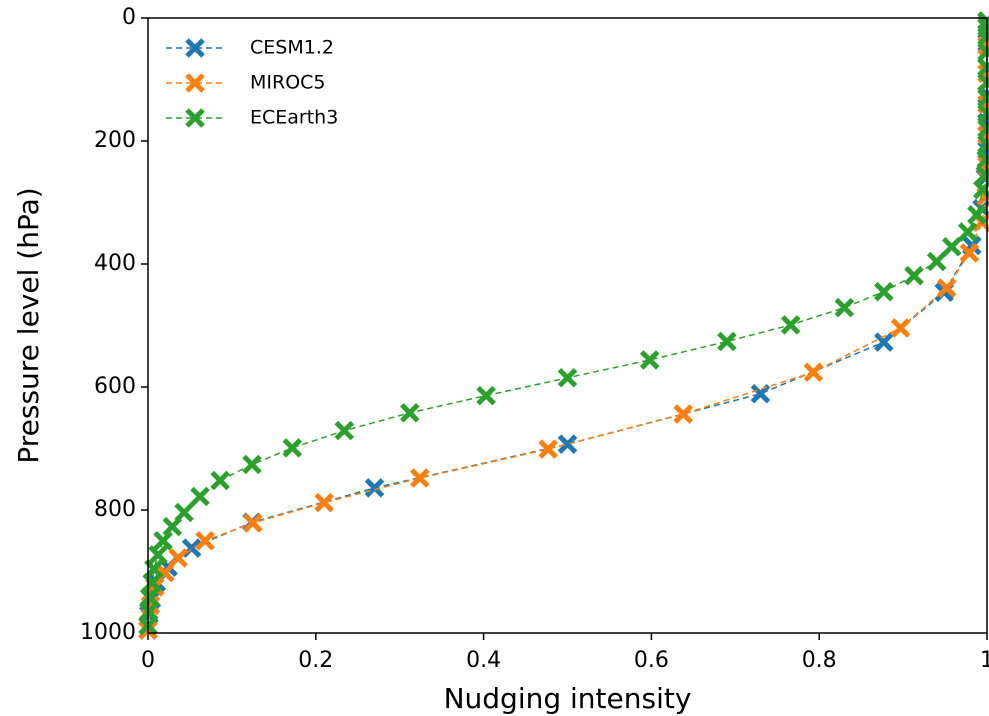  I want to click on legend-label: MIROC5, so click(288, 83).